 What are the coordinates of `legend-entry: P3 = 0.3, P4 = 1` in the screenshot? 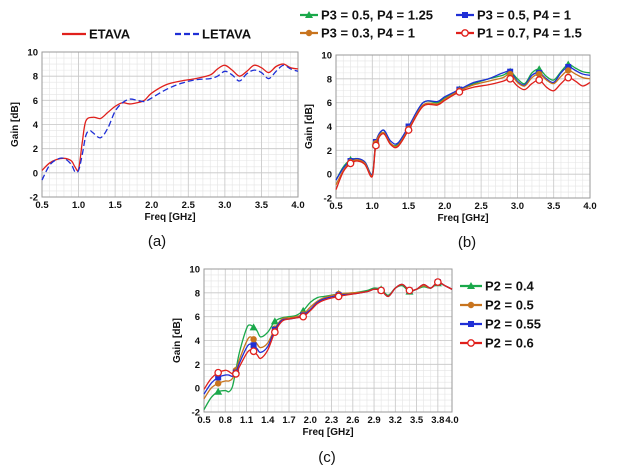 It's located at (357, 33).